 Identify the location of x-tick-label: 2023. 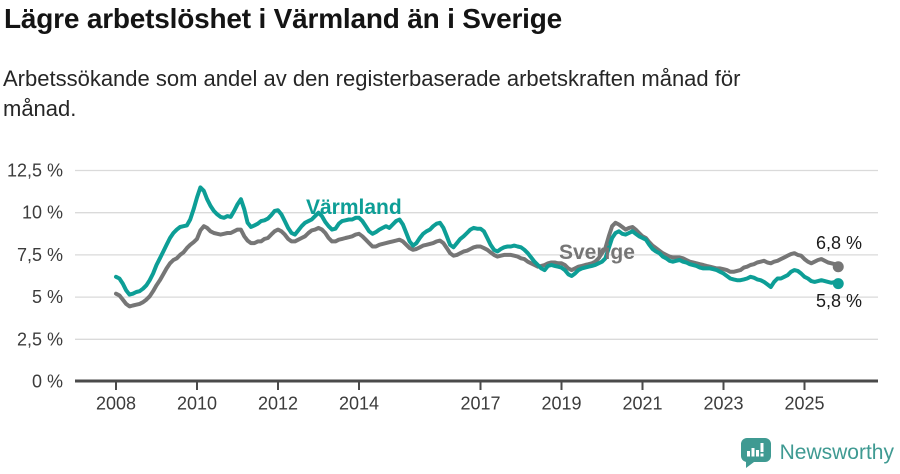
(723, 404).